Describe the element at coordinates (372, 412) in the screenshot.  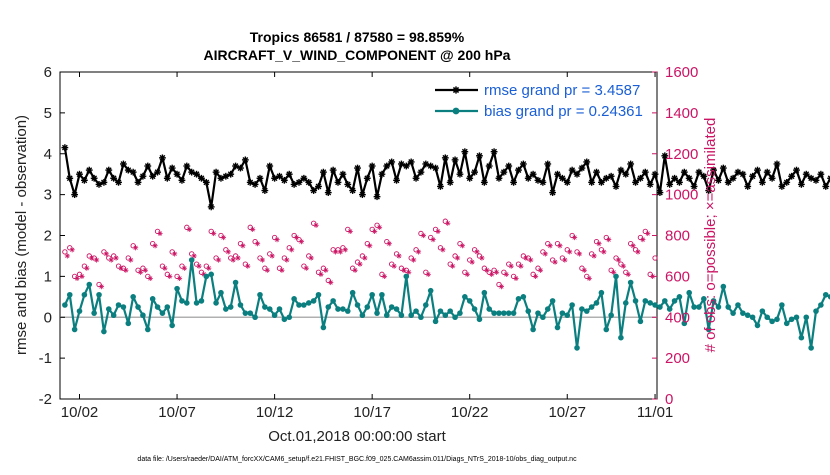
I see `x-tick-label: 10/17` at that location.